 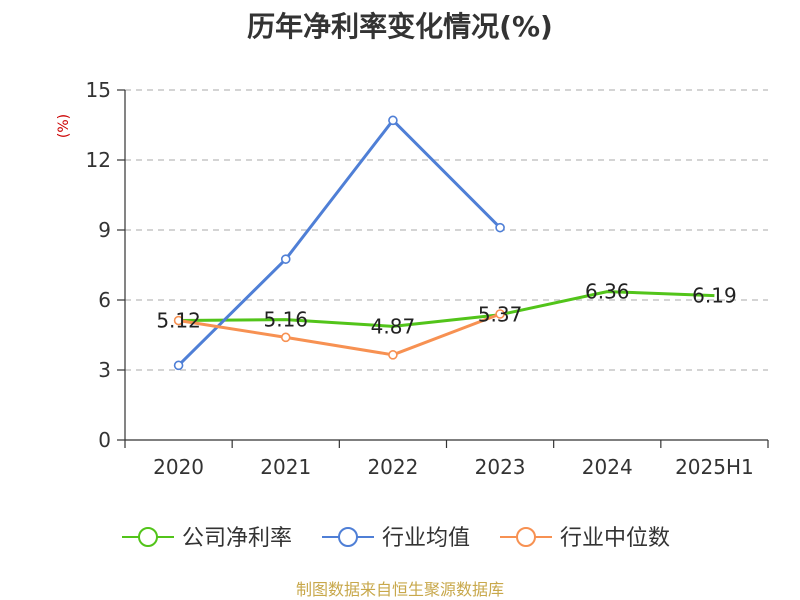 I want to click on data-labels: 5.12 5.16 4.87 5.37 6.36 6.19, so click(x=446, y=309).